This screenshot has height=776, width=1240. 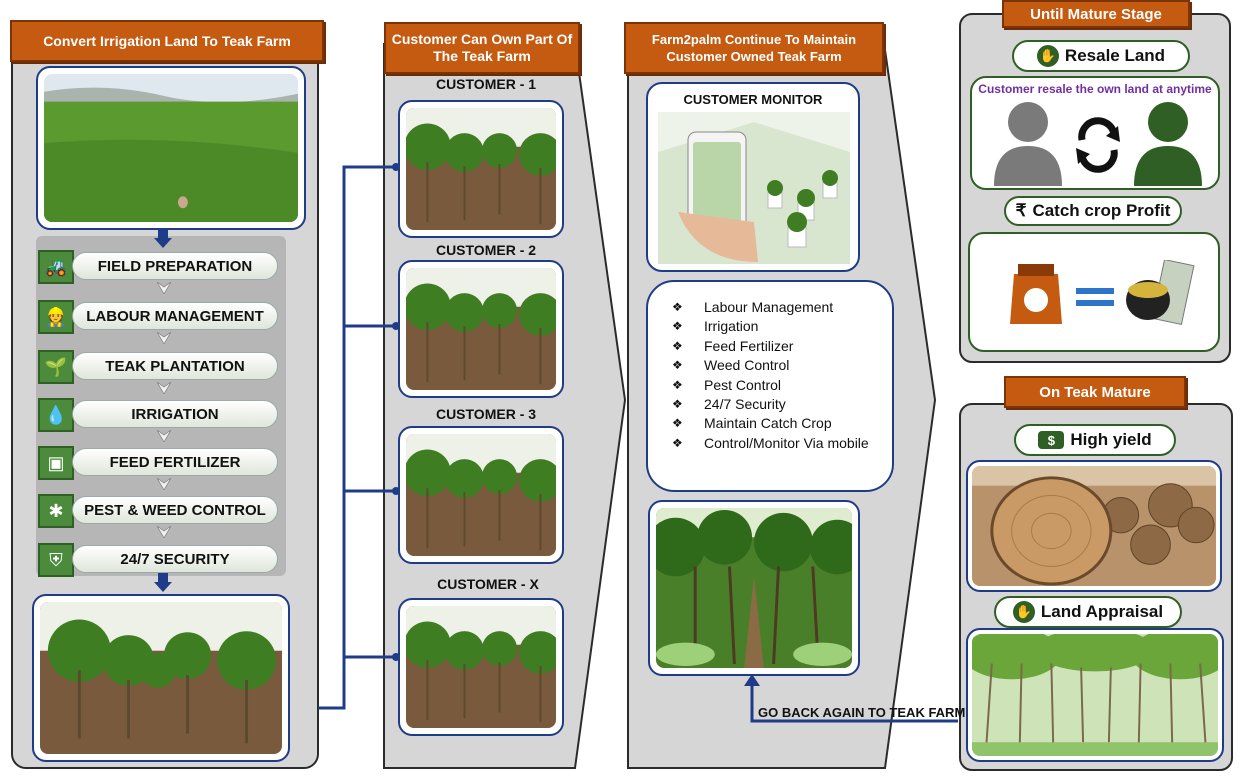 What do you see at coordinates (1102, 611) in the screenshot?
I see `land-appraisal-title: Land Appraisal` at bounding box center [1102, 611].